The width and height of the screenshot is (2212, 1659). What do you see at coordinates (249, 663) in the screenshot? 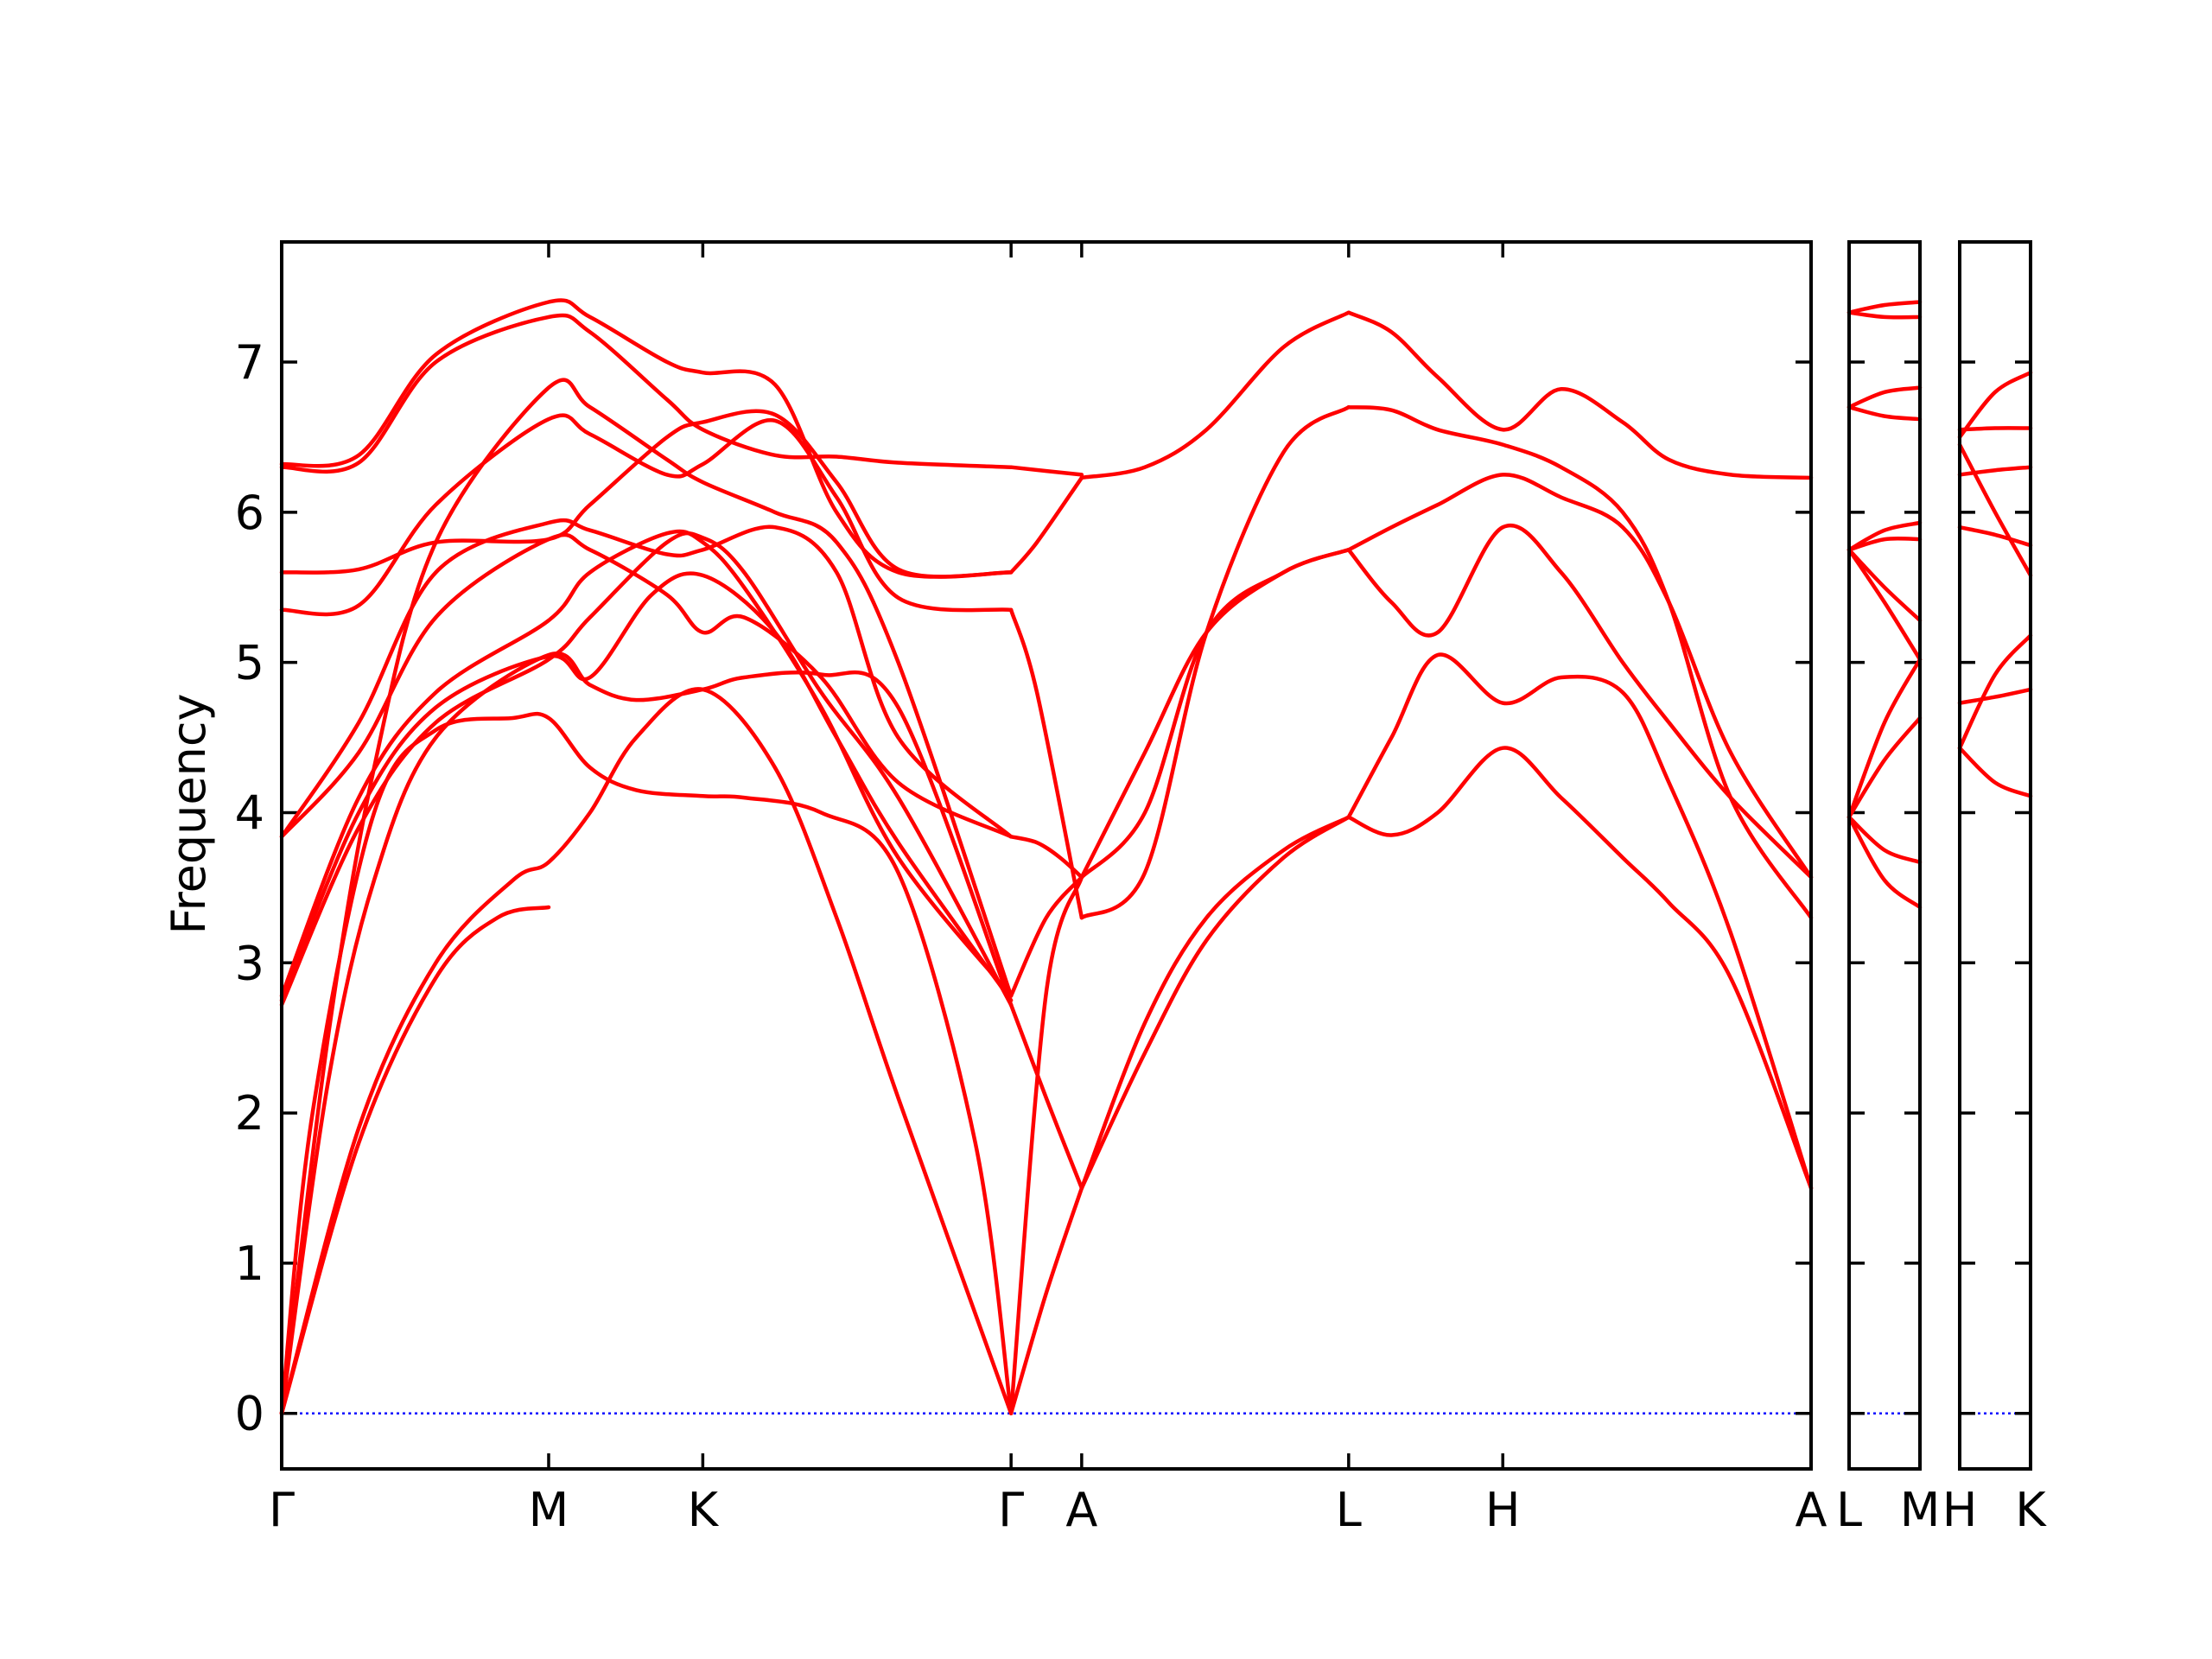
I see `y-tick-label: 5` at bounding box center [249, 663].